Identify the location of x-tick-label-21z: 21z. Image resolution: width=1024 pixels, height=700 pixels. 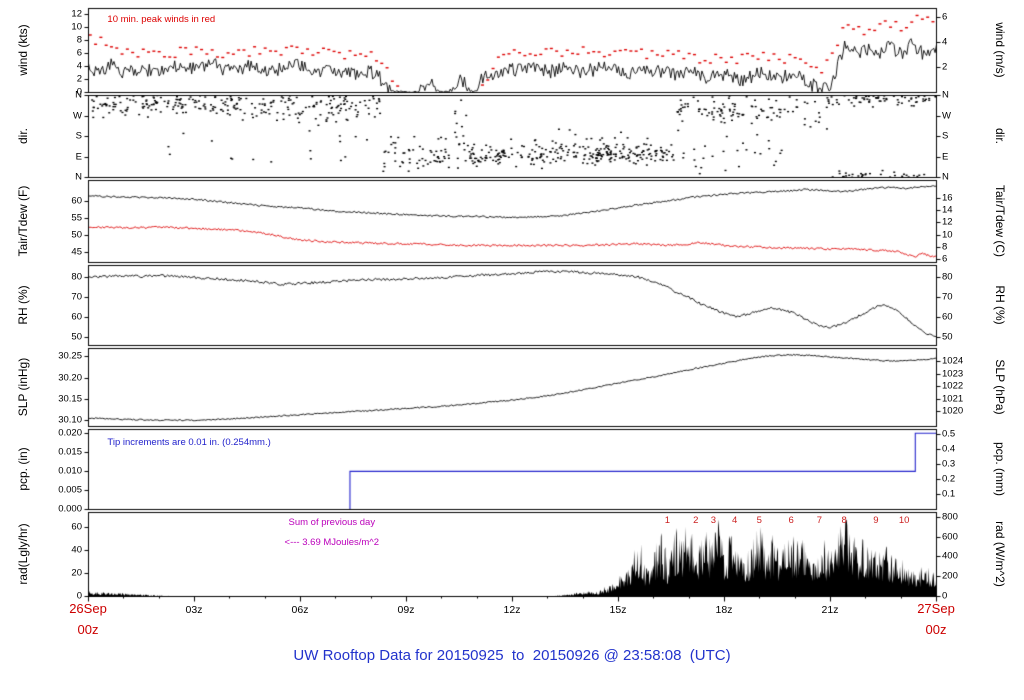
(830, 610).